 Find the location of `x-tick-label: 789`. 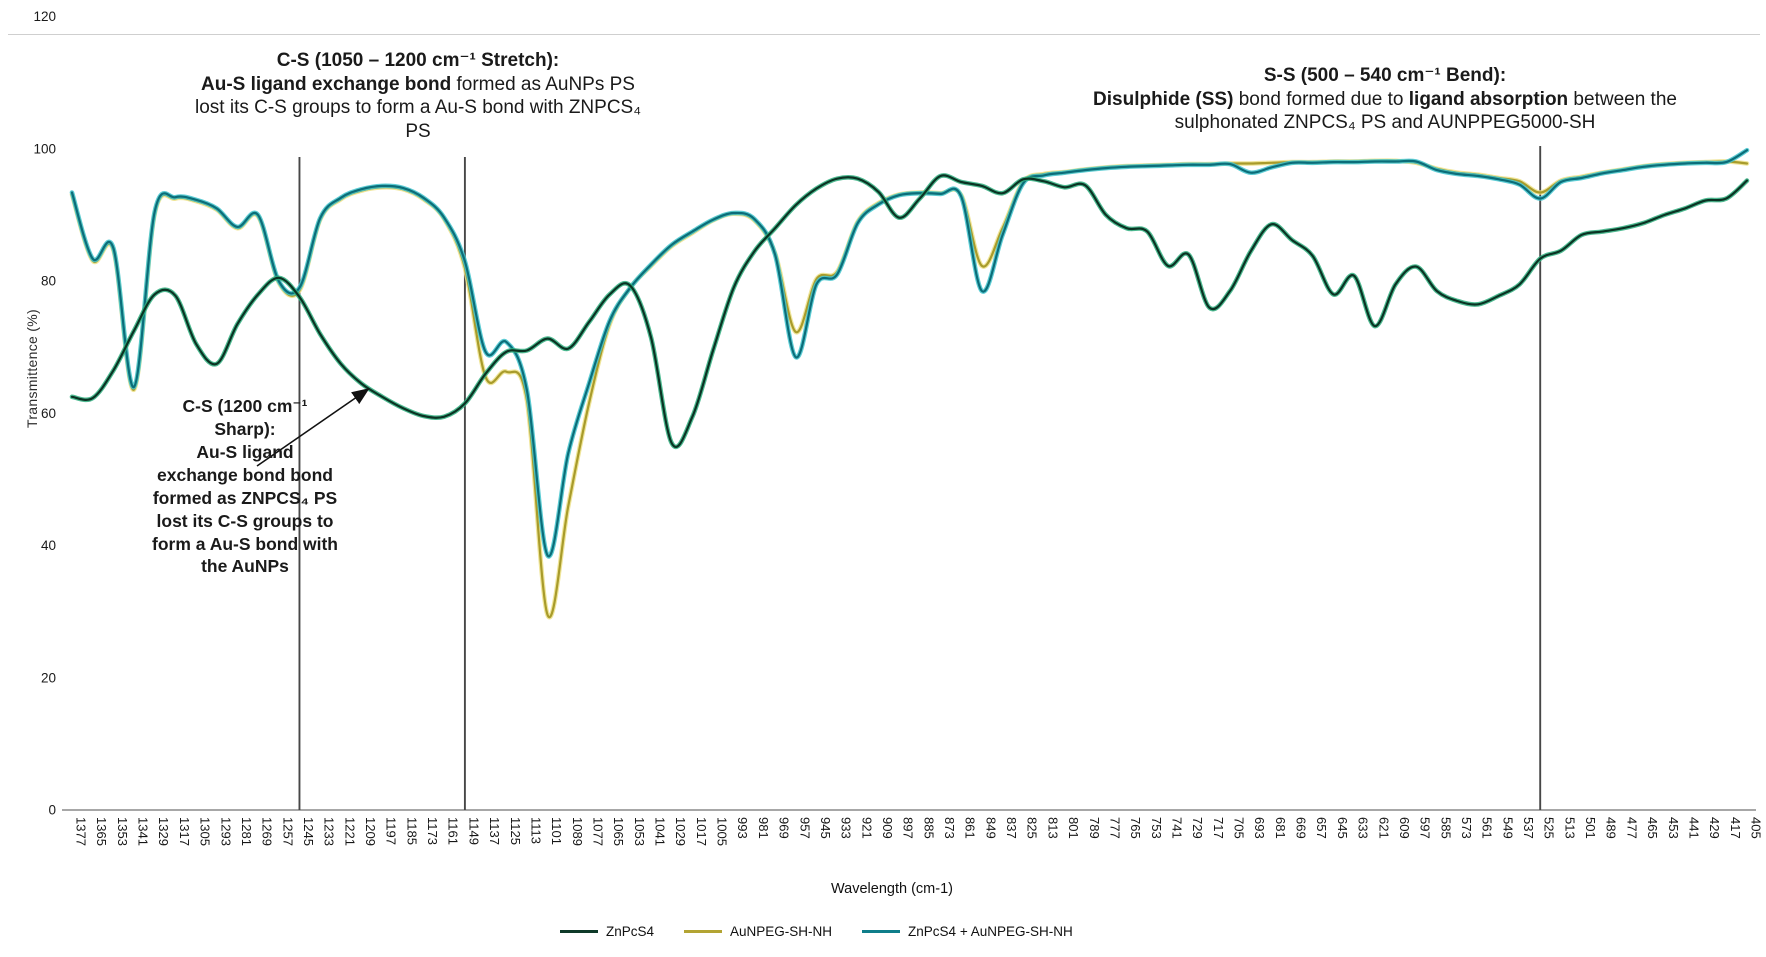

x-tick-label: 789 is located at coordinates (1094, 828).